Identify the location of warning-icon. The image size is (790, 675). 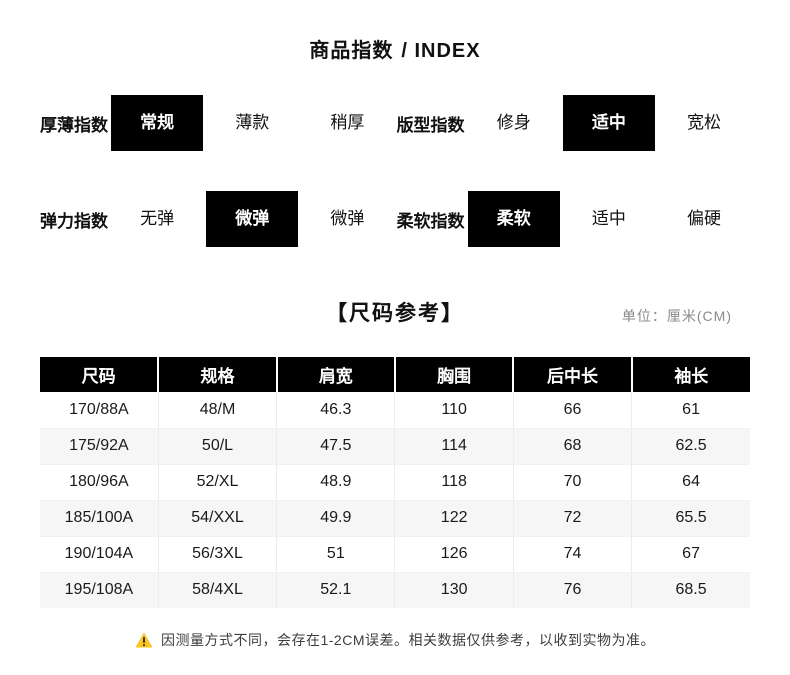
(144, 640).